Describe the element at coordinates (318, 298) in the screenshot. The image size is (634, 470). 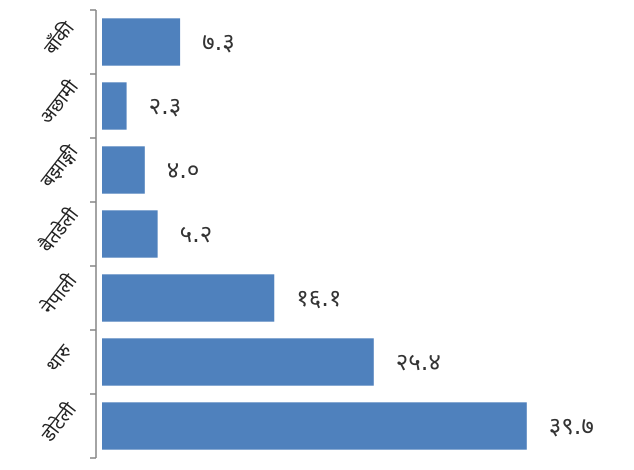
I see `value-label: १६.१` at that location.